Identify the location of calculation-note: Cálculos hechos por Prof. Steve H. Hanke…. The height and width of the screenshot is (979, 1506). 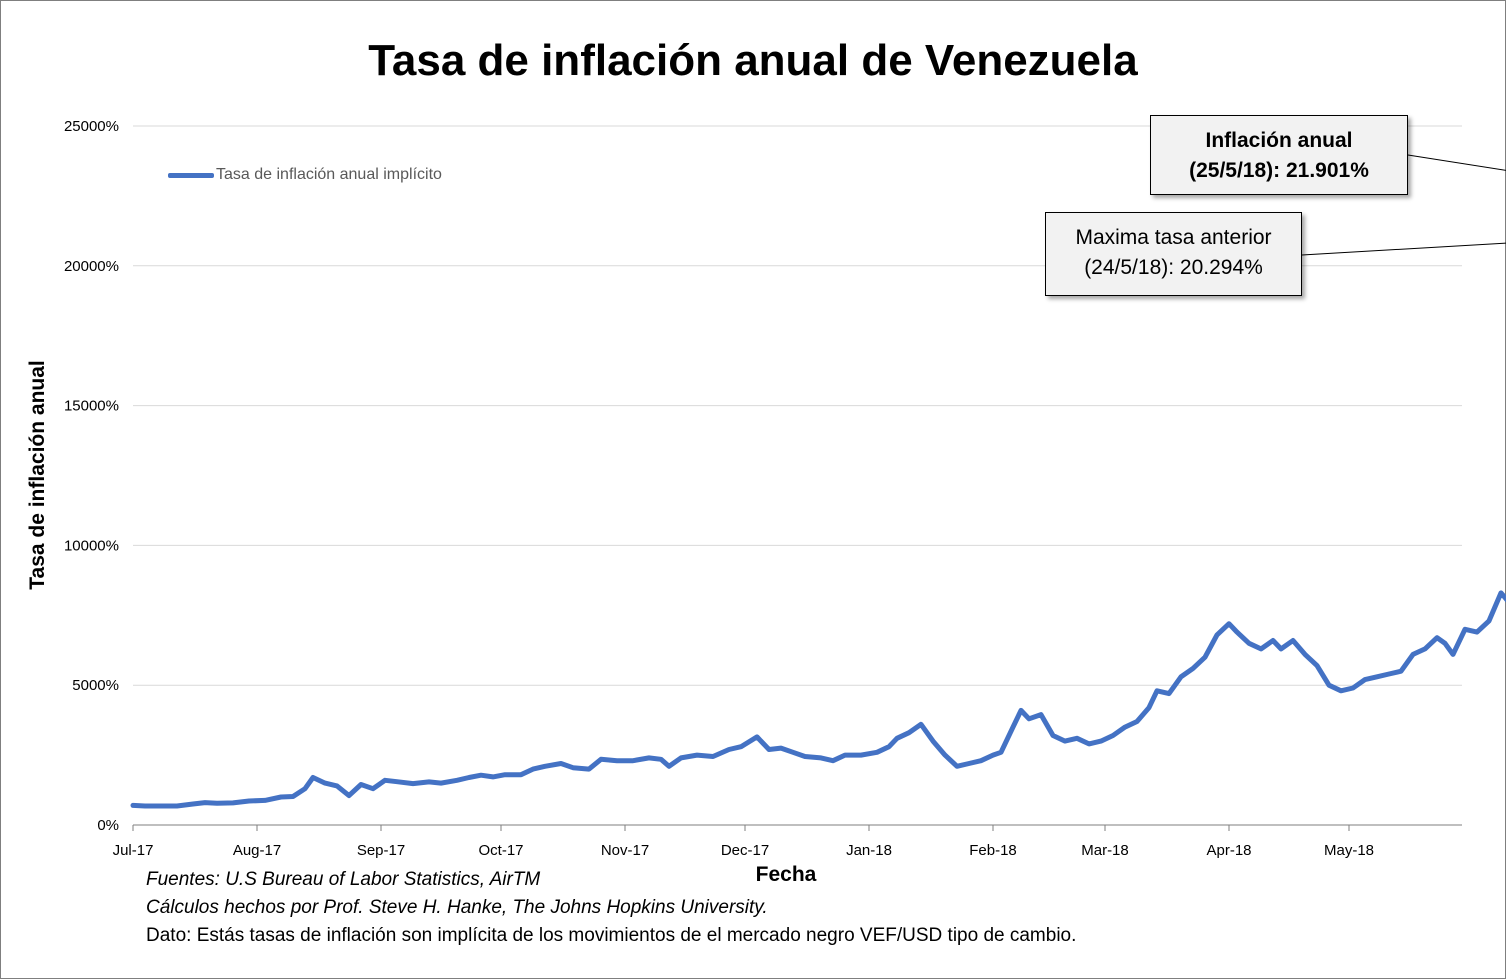
(457, 907).